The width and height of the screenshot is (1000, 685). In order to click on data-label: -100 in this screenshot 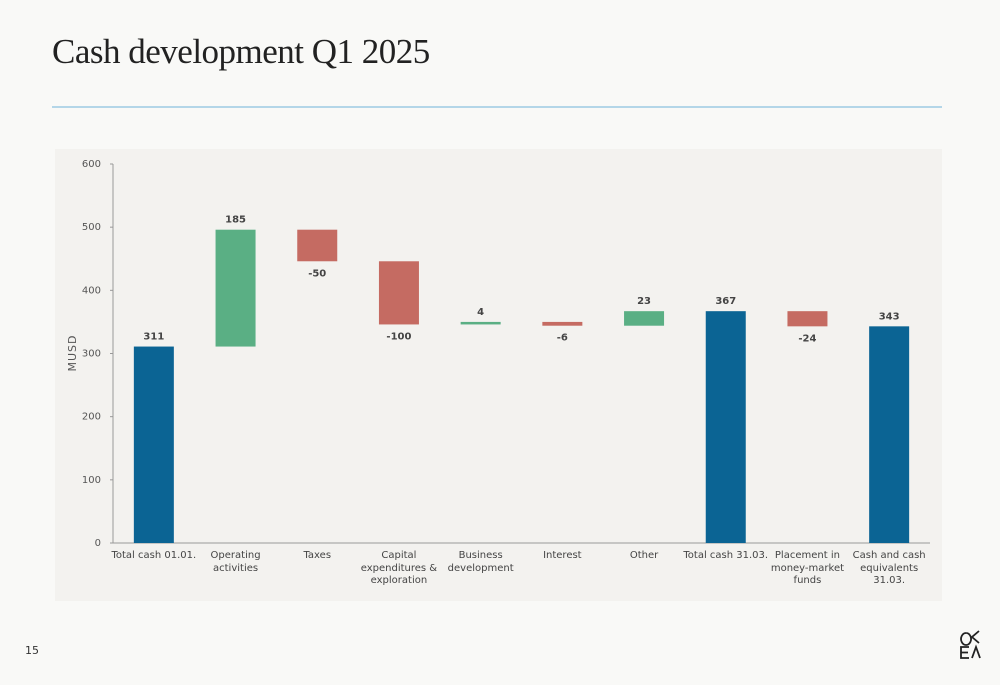, I will do `click(398, 336)`.